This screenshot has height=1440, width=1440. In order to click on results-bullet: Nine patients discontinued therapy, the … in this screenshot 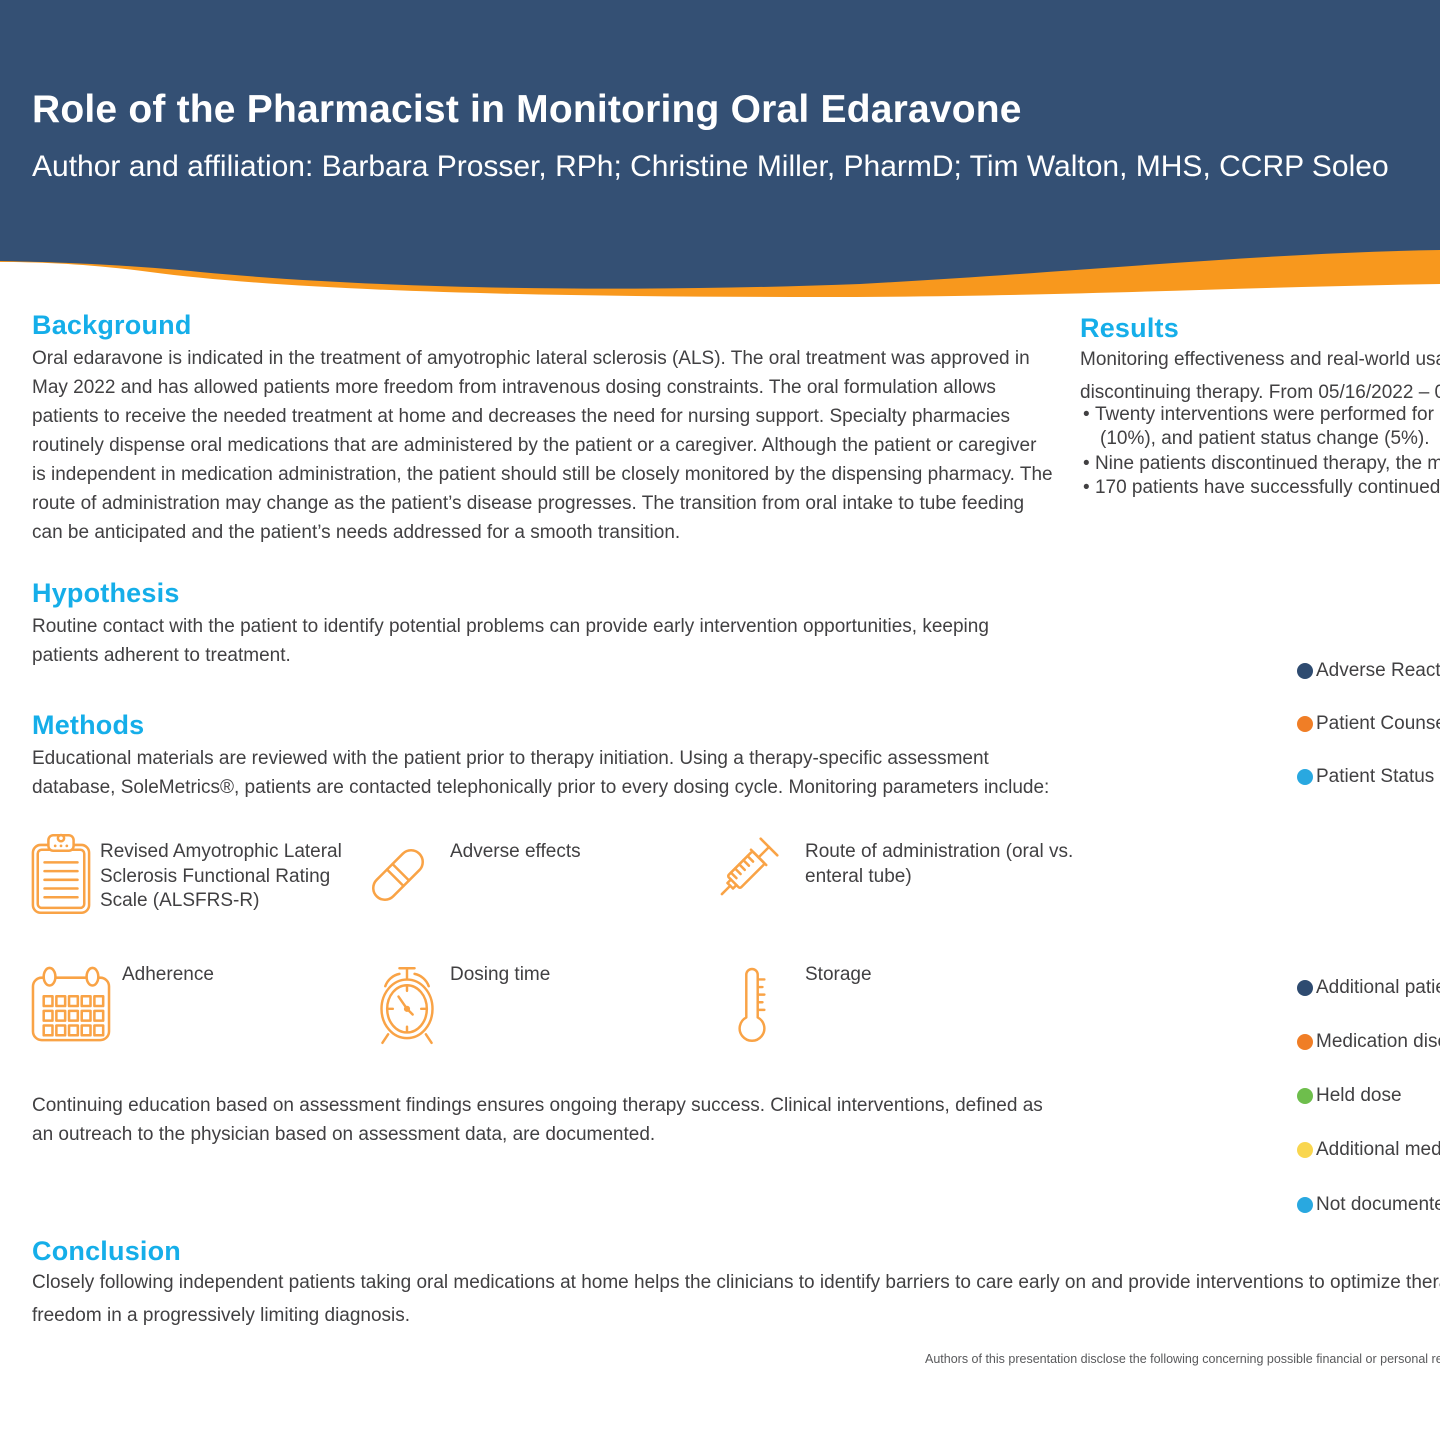, I will do `click(1261, 464)`.